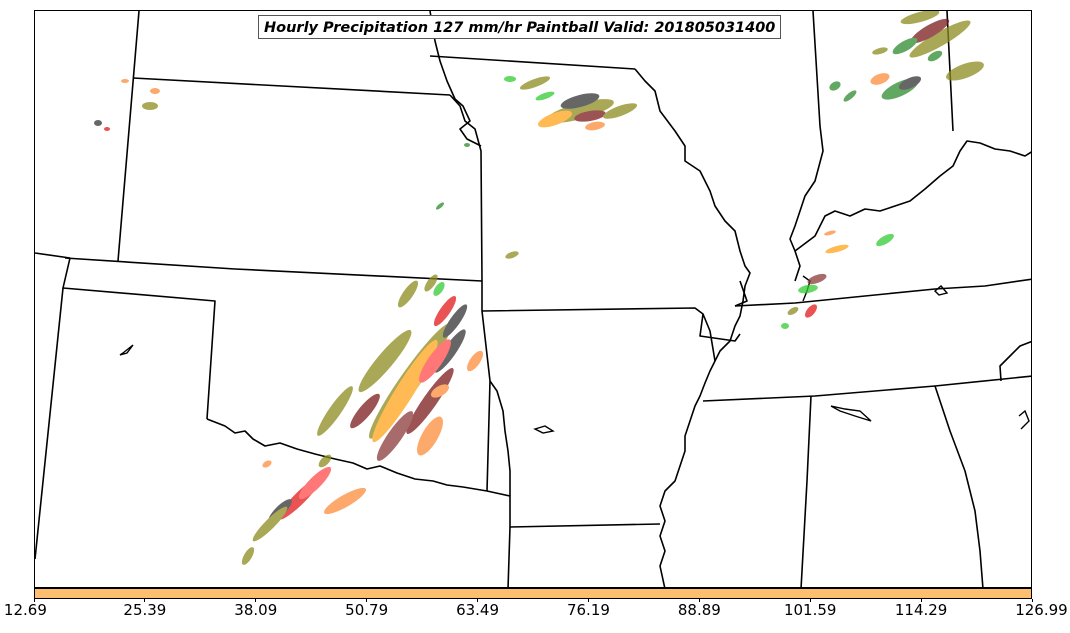 The image size is (1070, 633). Describe the element at coordinates (347, 455) in the screenshot. I see `border-red-river` at that location.